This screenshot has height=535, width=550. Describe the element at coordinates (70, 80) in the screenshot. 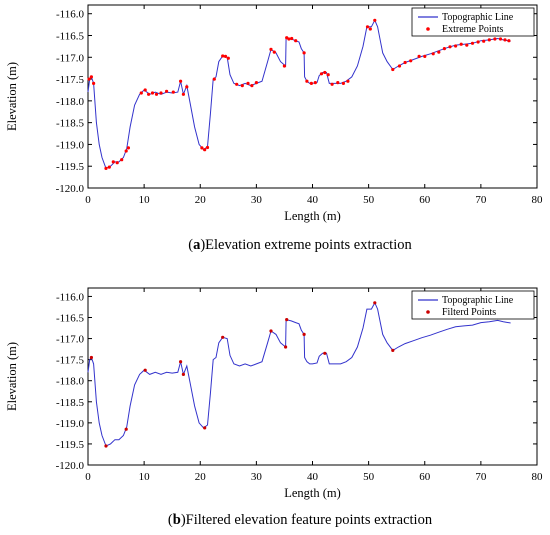

I see `y-tick-label: -117.5` at that location.